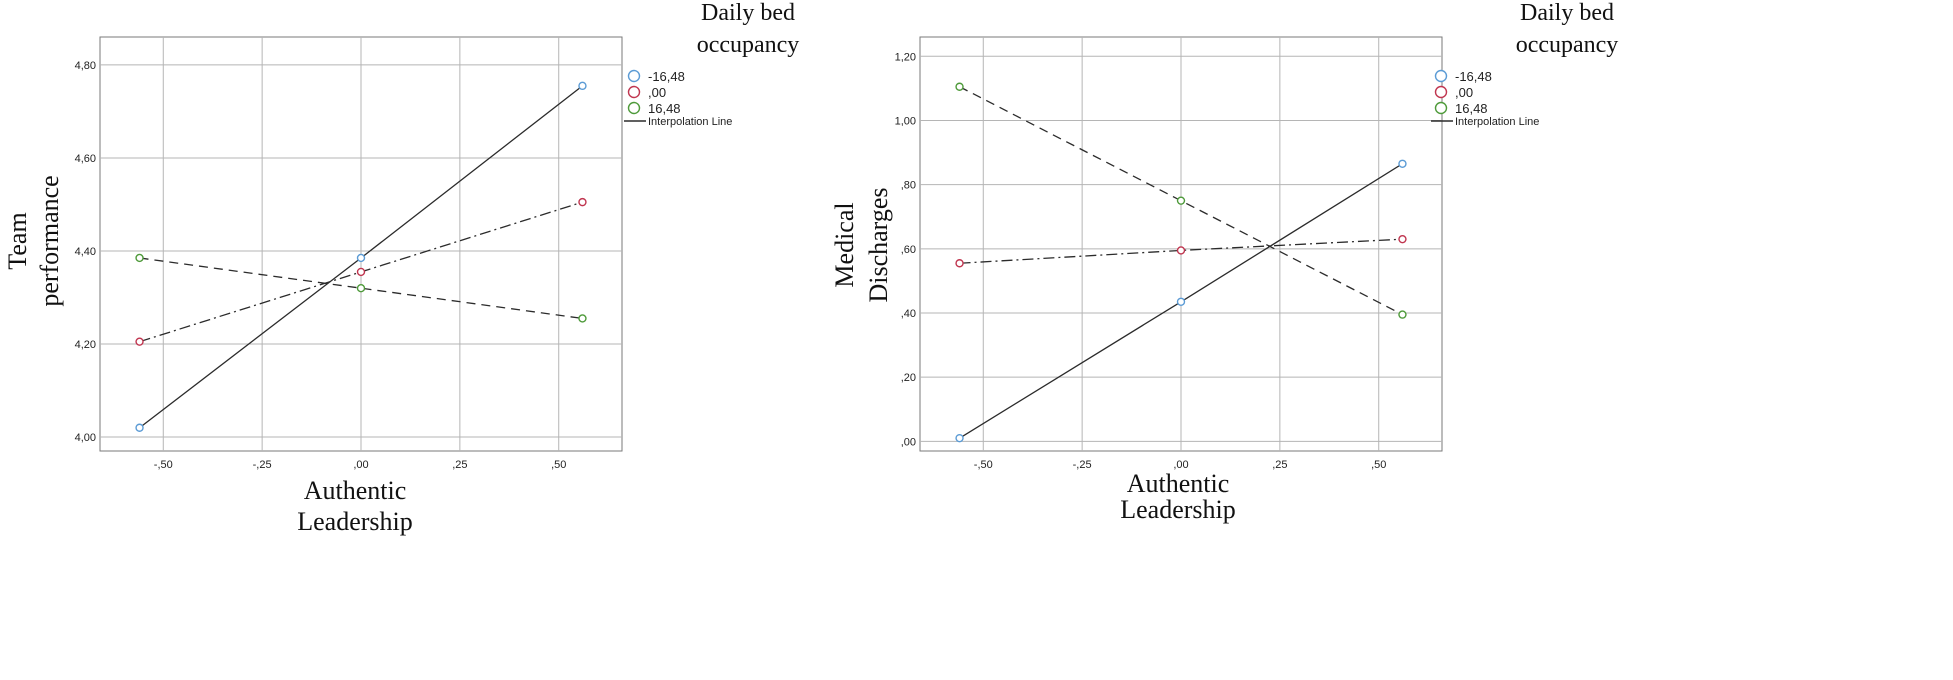  I want to click on y-tick-label: 1,00, so click(905, 121).